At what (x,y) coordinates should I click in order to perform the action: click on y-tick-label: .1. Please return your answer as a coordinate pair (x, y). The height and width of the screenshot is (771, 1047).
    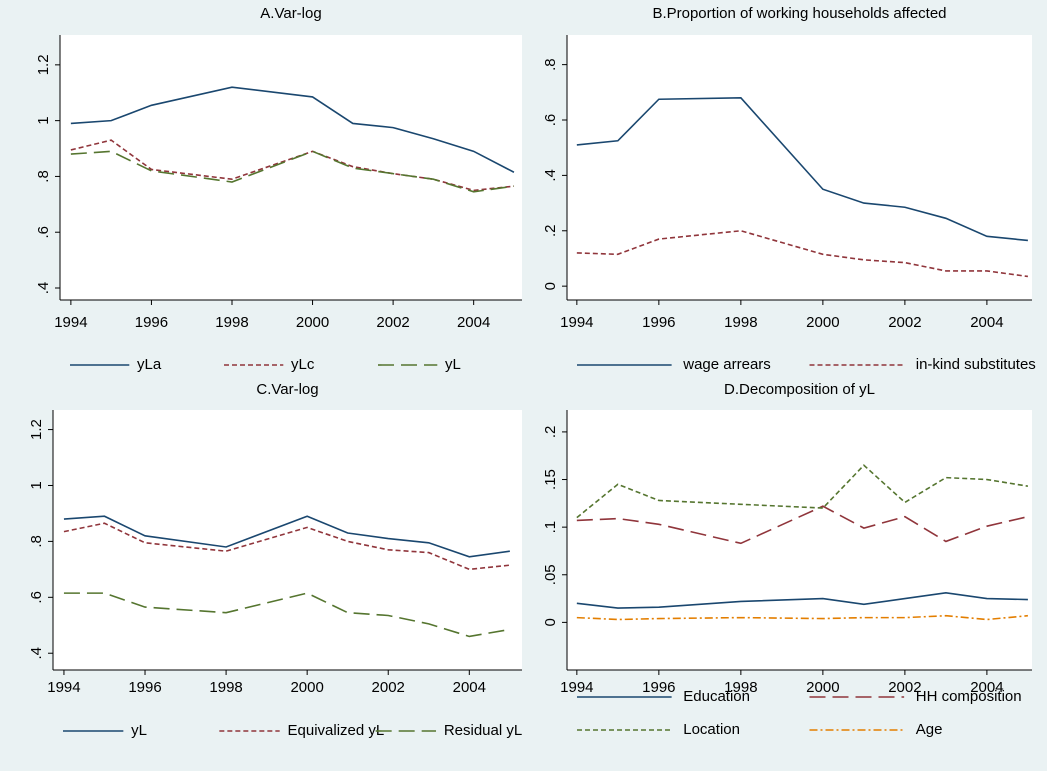
    Looking at the image, I should click on (550, 527).